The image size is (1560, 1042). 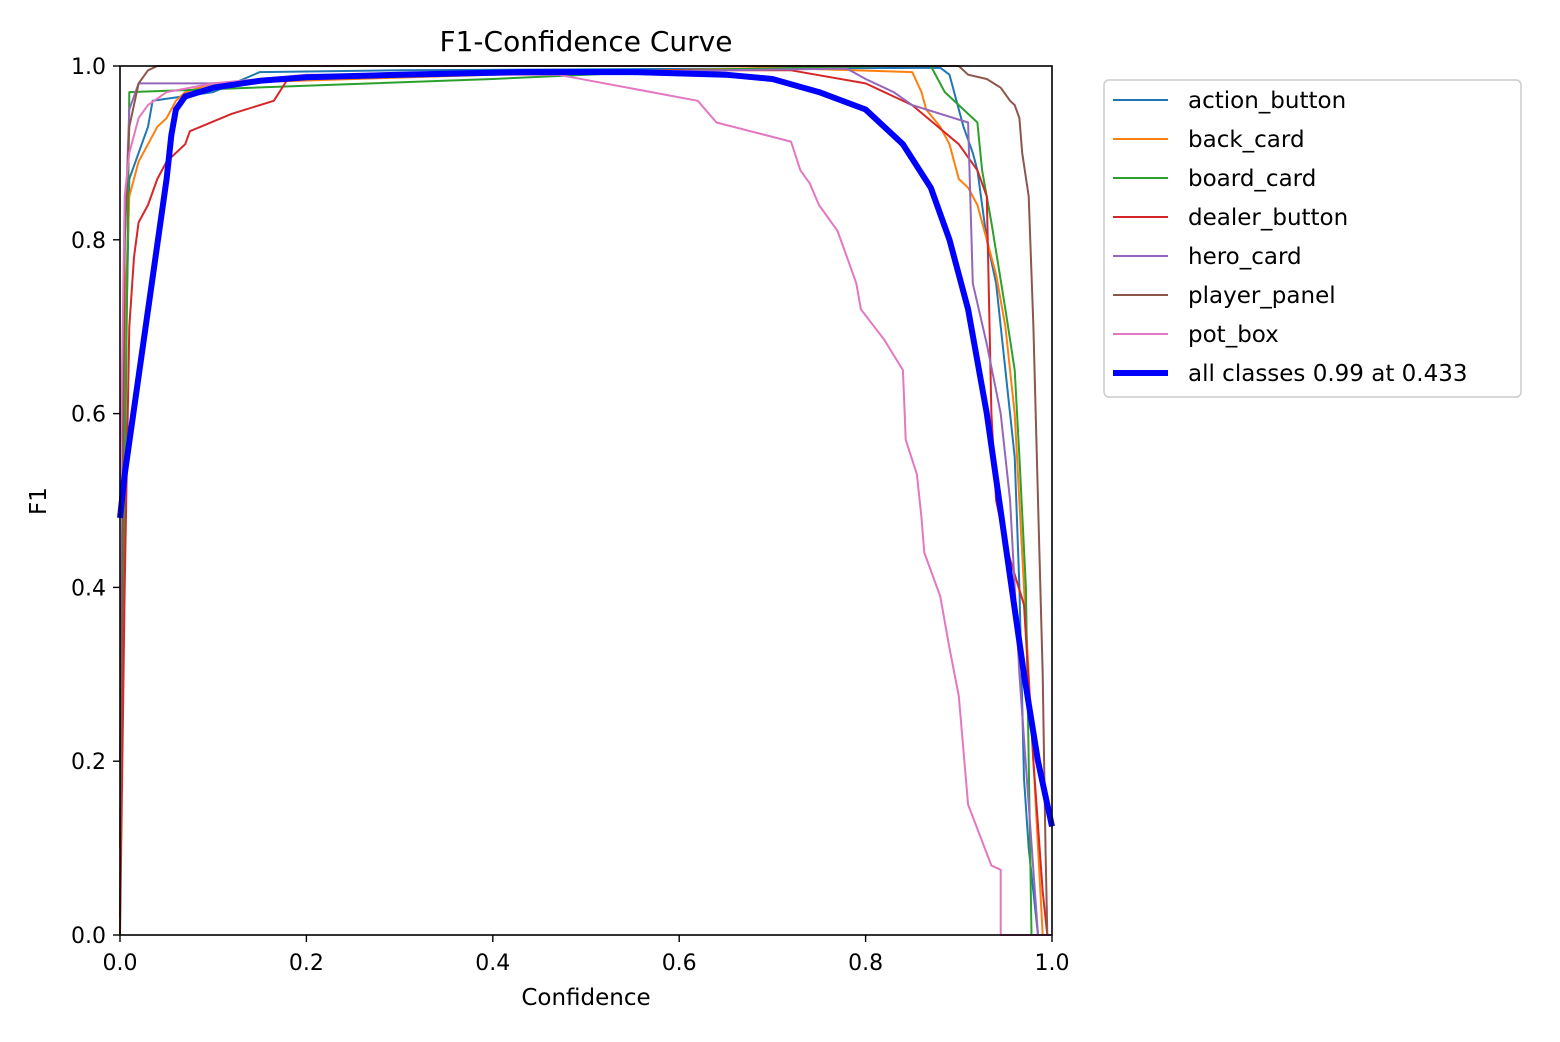 What do you see at coordinates (88, 588) in the screenshot?
I see `y-tick-label: 0.4` at bounding box center [88, 588].